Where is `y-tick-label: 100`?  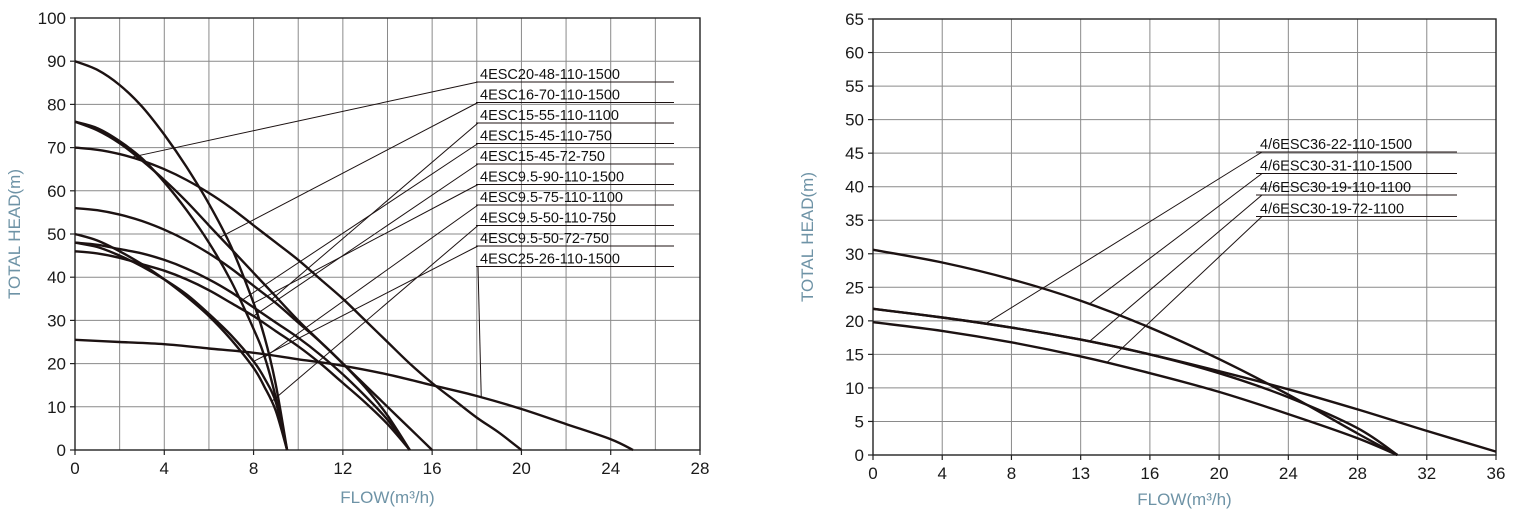
y-tick-label: 100 is located at coordinates (52, 18).